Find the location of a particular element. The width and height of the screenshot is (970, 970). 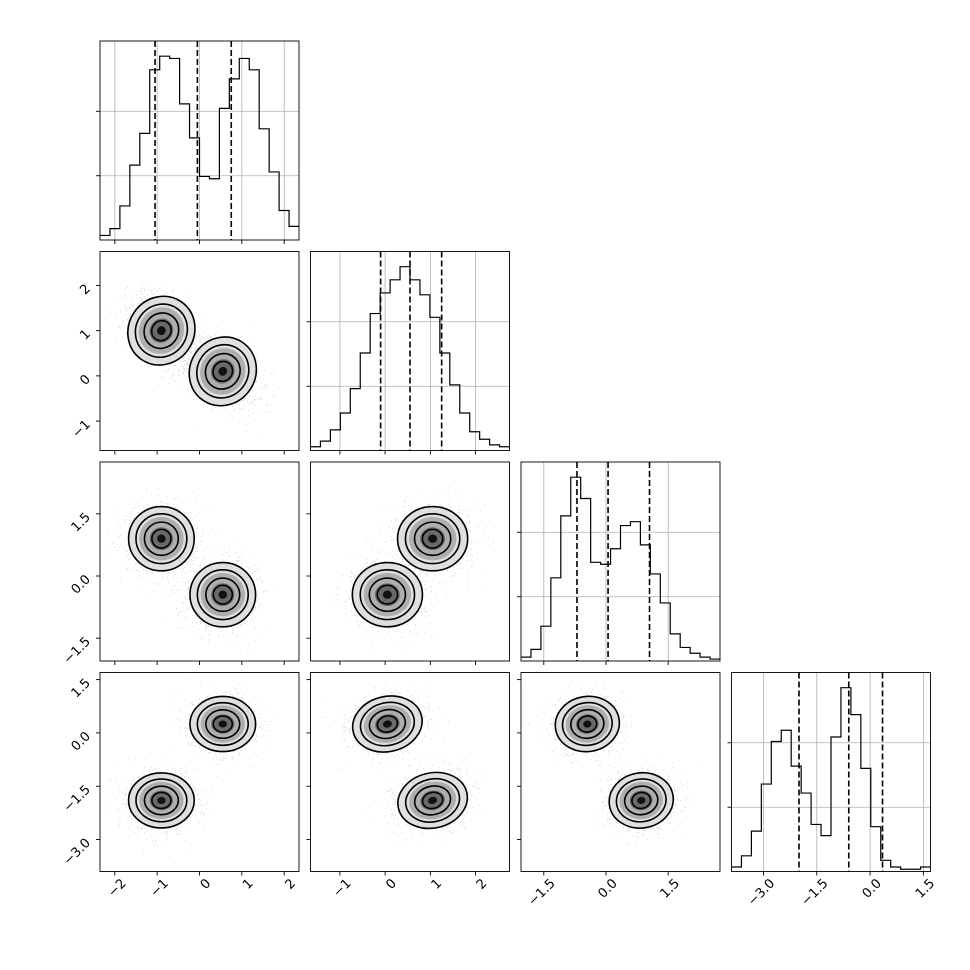

y-tick-label: −1 is located at coordinates (82, 429).